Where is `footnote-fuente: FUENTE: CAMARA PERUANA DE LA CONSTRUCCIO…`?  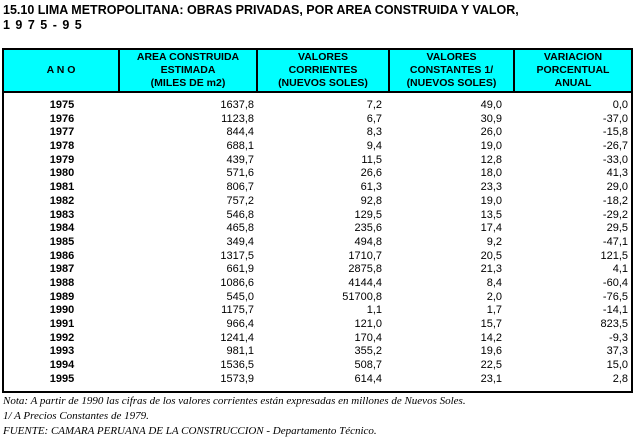 footnote-fuente: FUENTE: CAMARA PERUANA DE LA CONSTRUCCIO… is located at coordinates (190, 430).